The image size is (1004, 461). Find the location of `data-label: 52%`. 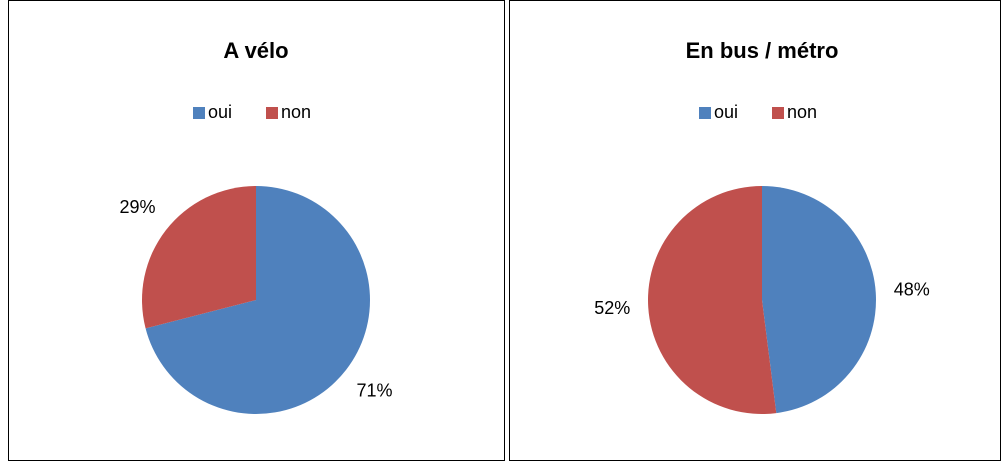

data-label: 52% is located at coordinates (612, 308).